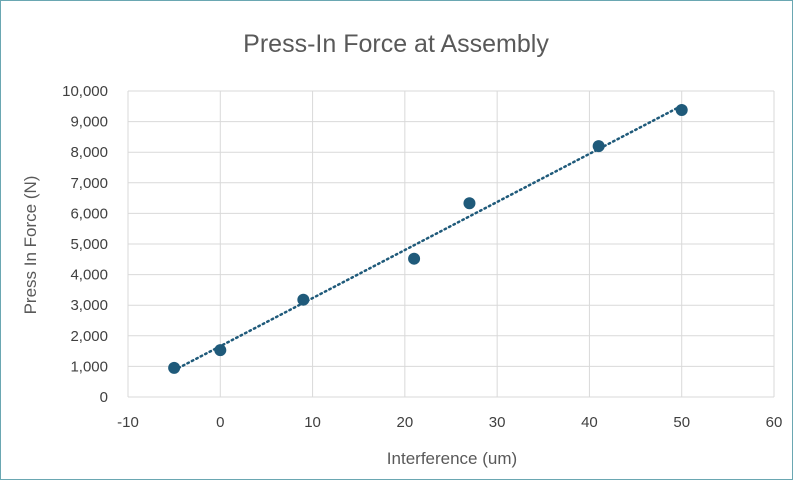 The width and height of the screenshot is (793, 480). What do you see at coordinates (89, 152) in the screenshot?
I see `y-tick-label: 8,000` at bounding box center [89, 152].